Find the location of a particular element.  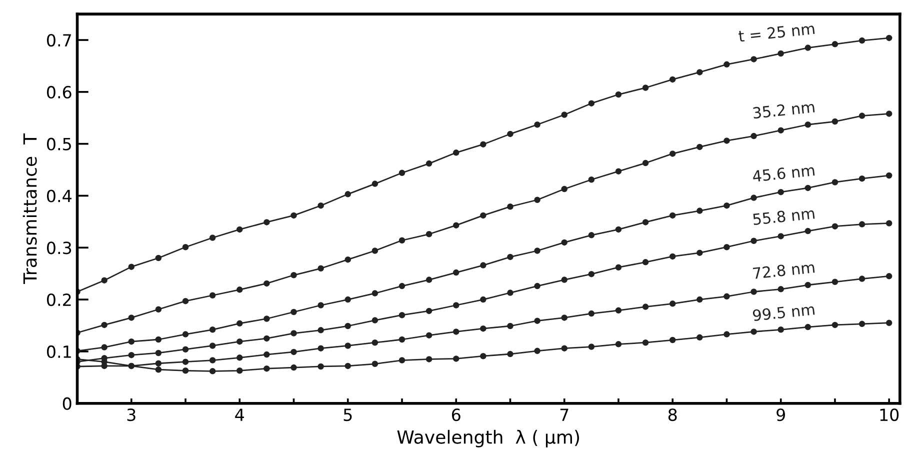

text: 35.2 nm is located at coordinates (783, 109).